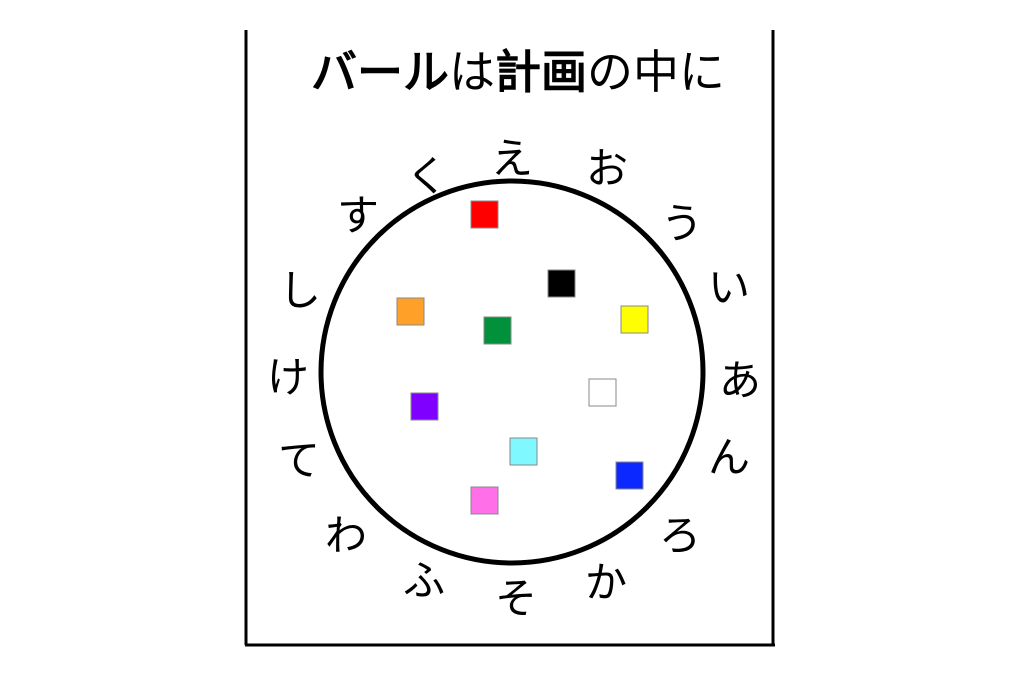 The height and width of the screenshot is (691, 1020). Describe the element at coordinates (523, 451) in the screenshot. I see `square-cyan` at that location.